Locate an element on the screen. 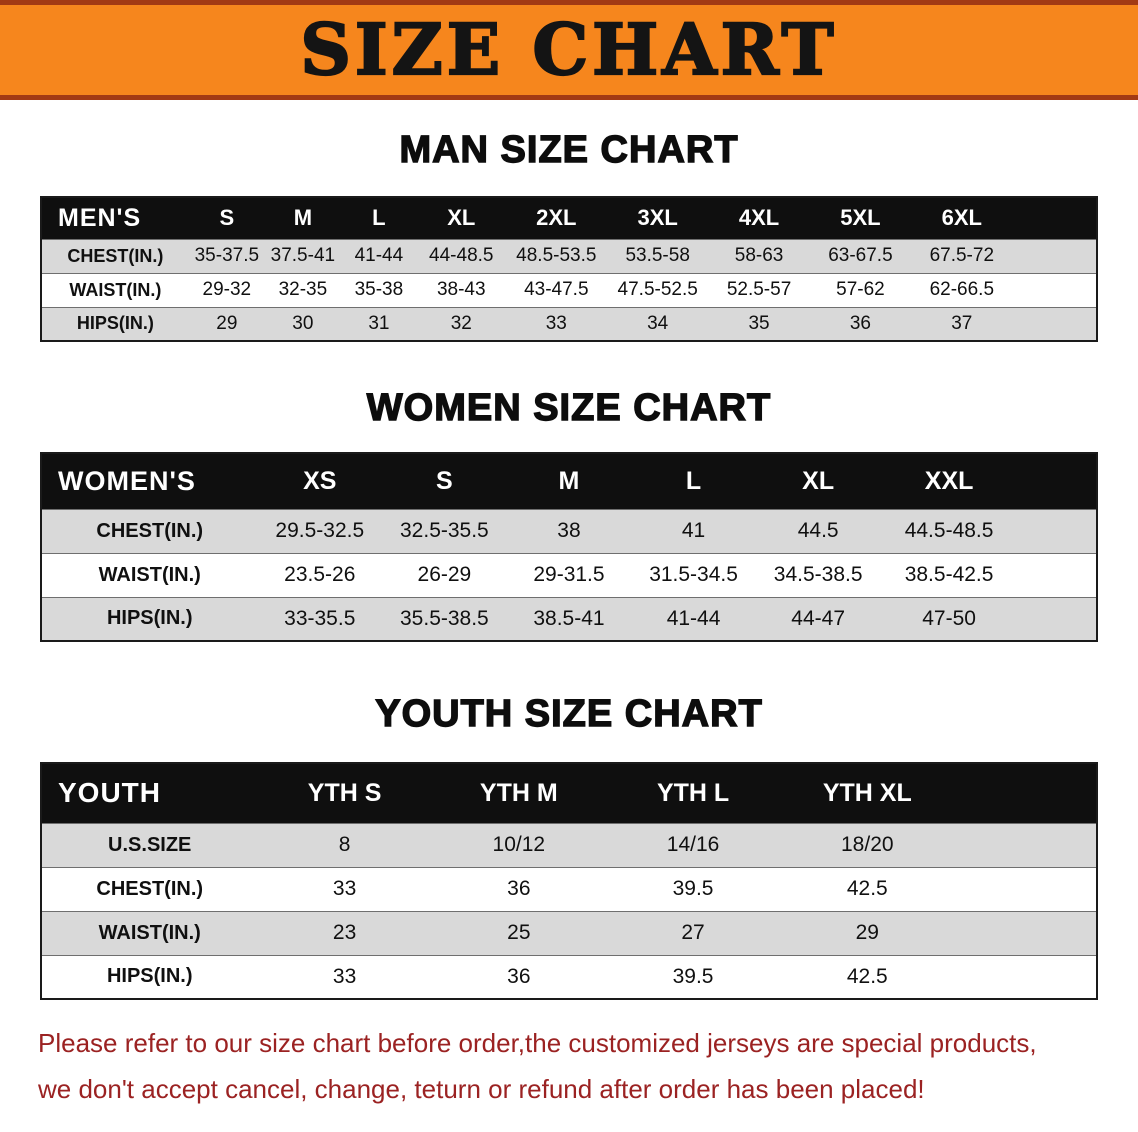 The image size is (1138, 1132). cell-value: 8 is located at coordinates (344, 844).